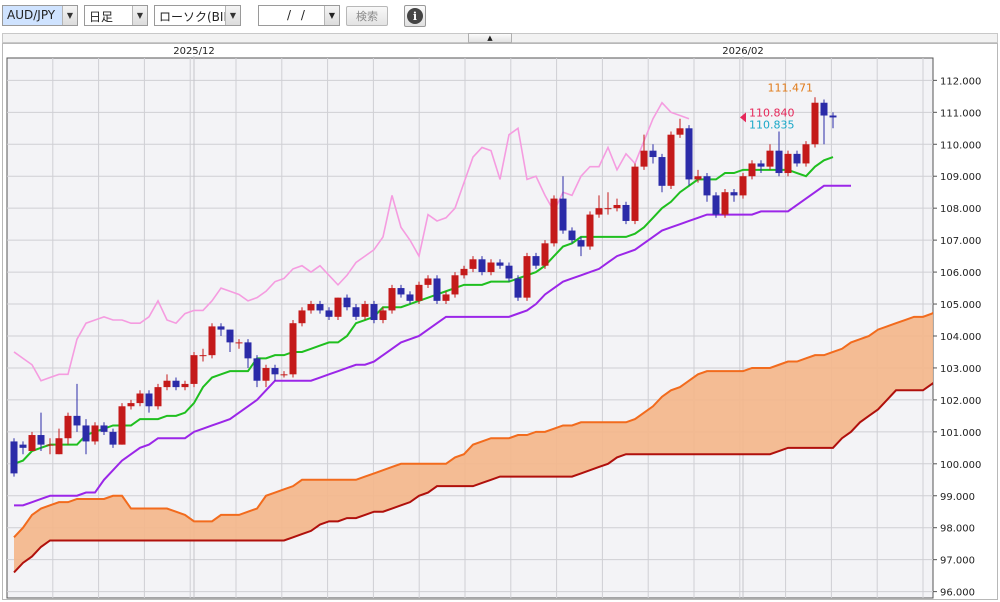  I want to click on collapse-up-icon: ▲, so click(490, 38).